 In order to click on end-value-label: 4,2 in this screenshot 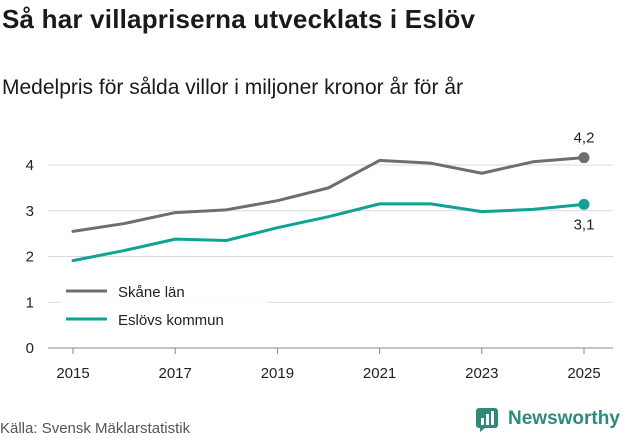, I will do `click(584, 138)`.